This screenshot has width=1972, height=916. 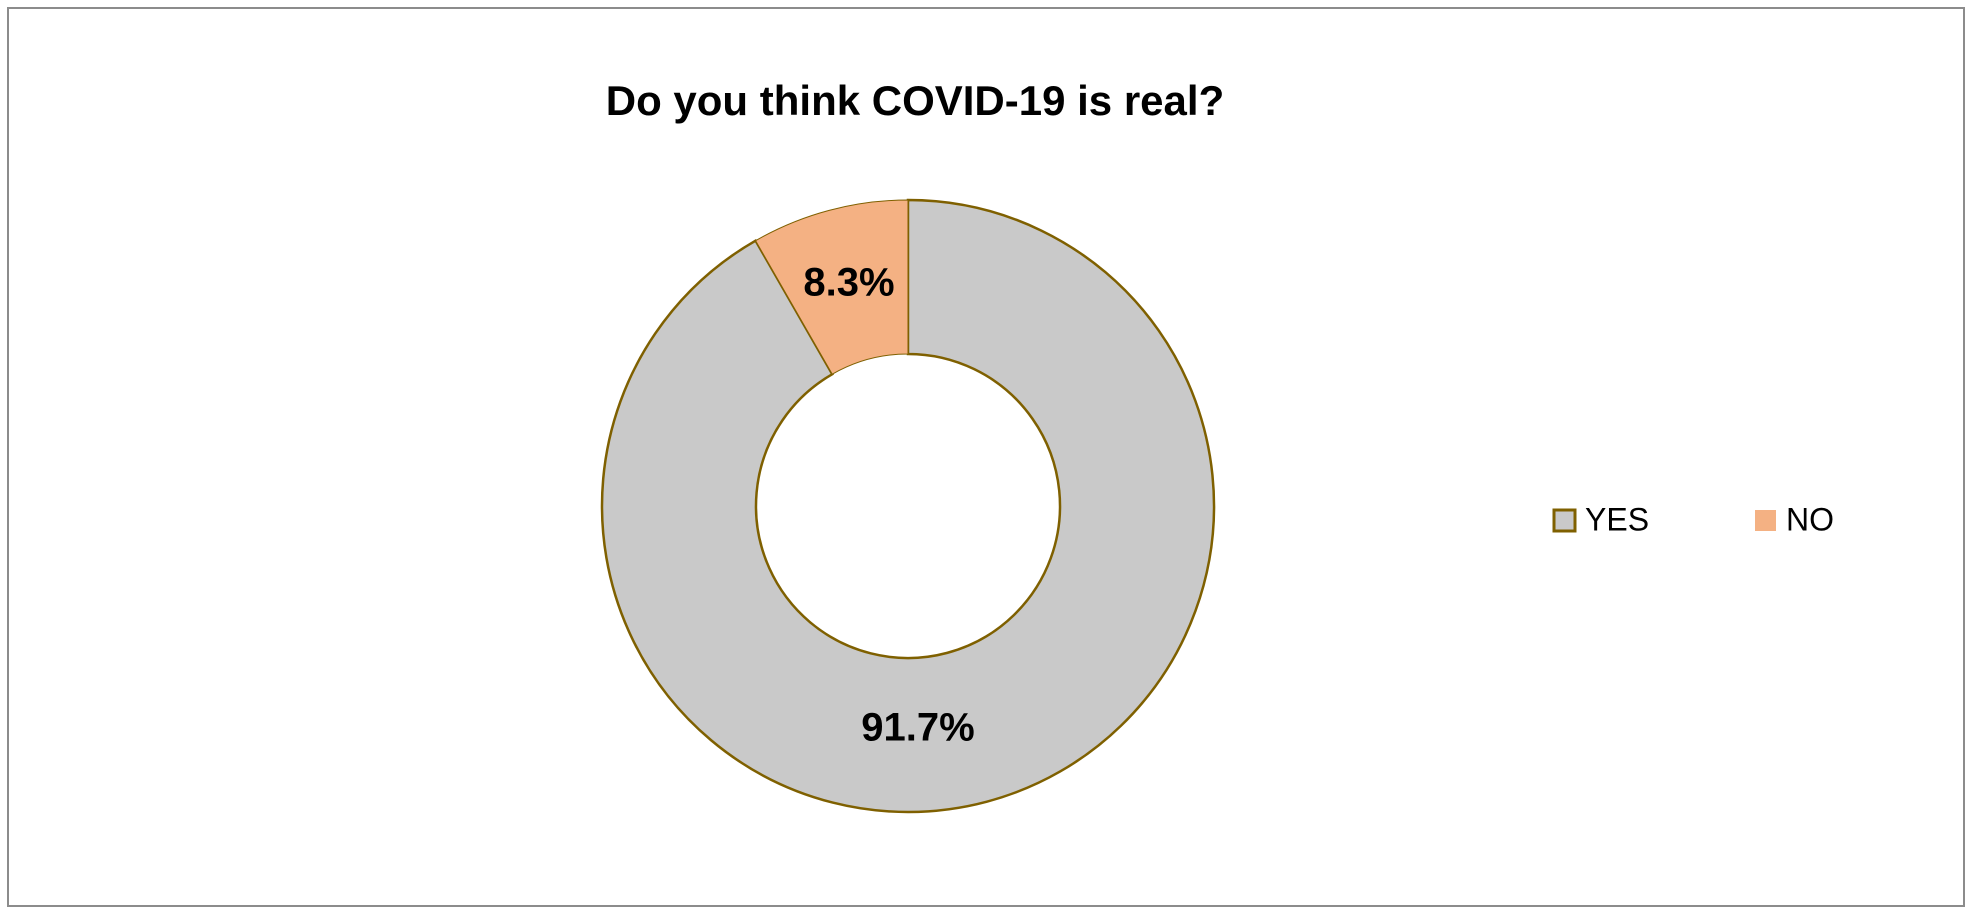 I want to click on donut-slice, so click(x=831, y=287).